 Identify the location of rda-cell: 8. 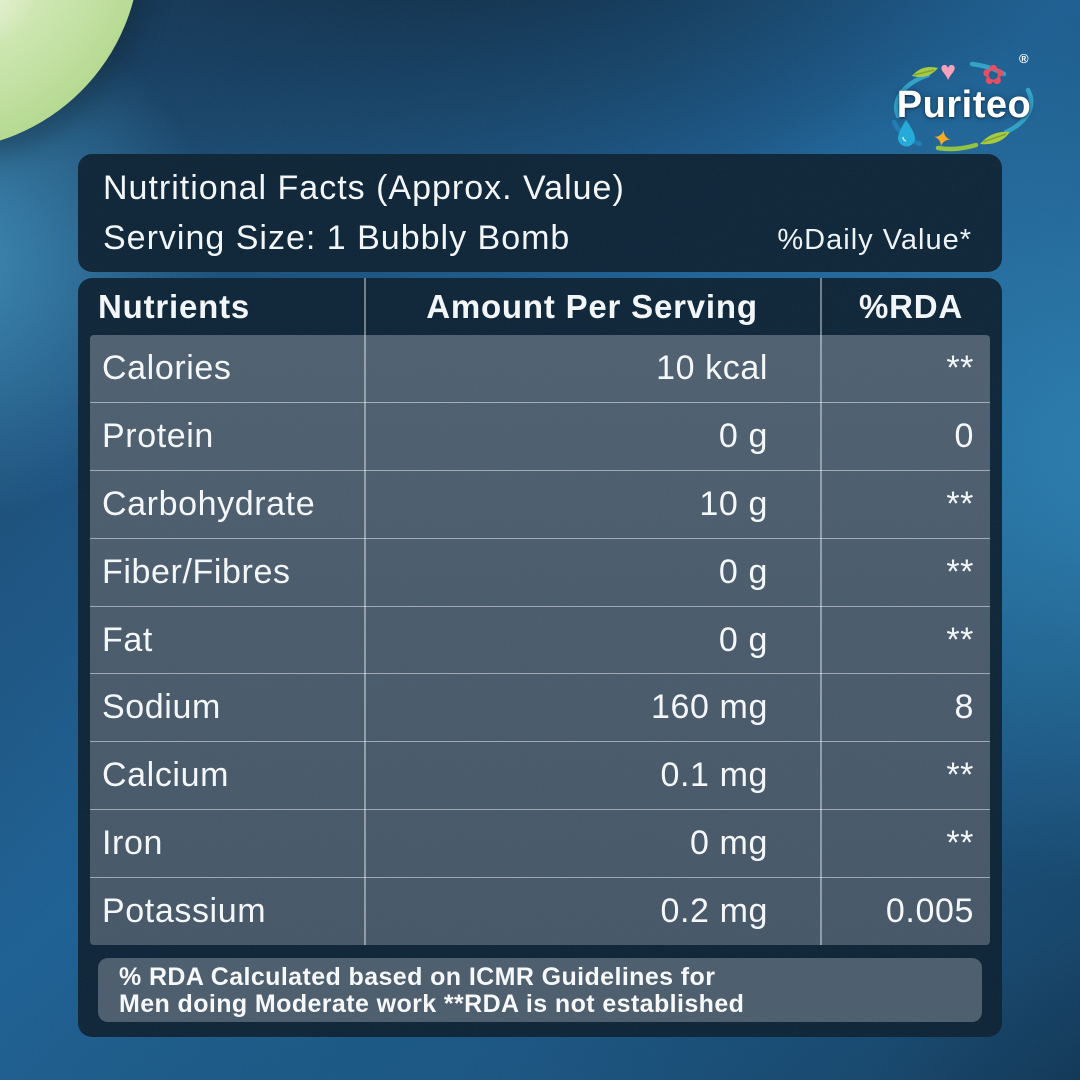
(964, 707).